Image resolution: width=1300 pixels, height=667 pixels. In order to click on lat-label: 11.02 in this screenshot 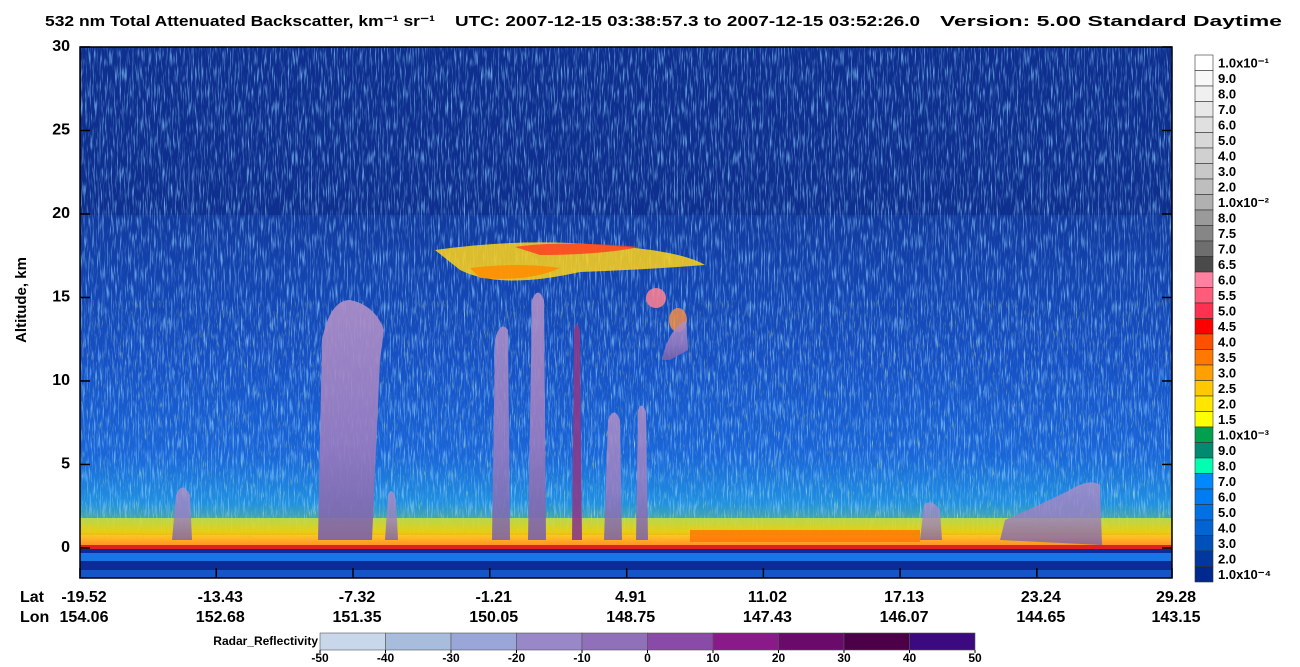, I will do `click(767, 597)`.